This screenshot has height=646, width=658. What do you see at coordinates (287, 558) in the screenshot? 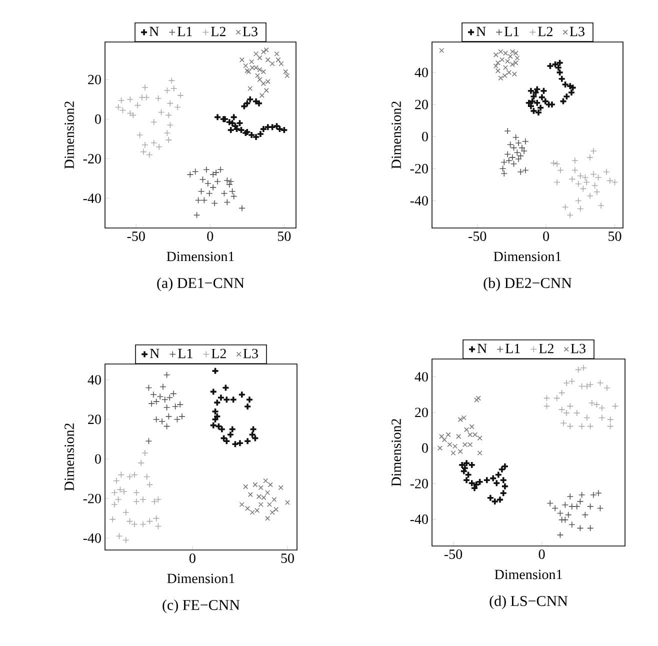
I see `x-tick-label: 50` at bounding box center [287, 558].